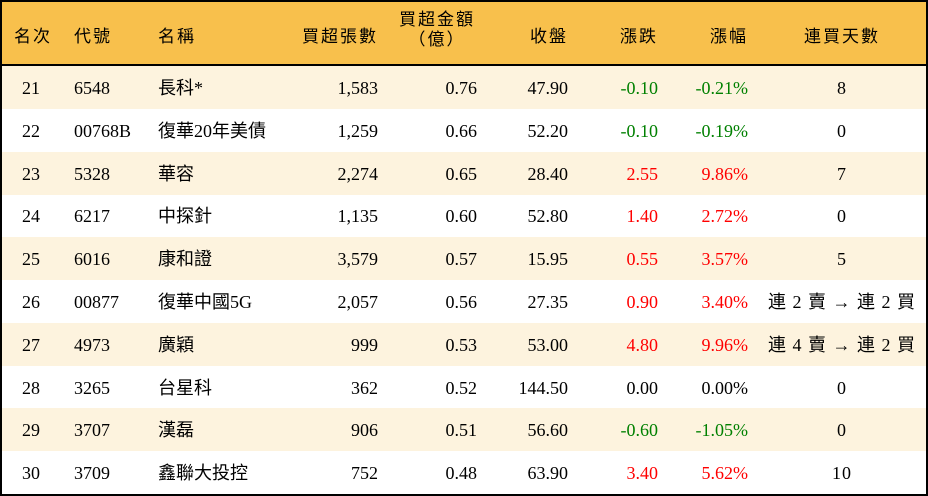  I want to click on table-row: 28 3265 台星科 362 0.52 144.50 0.00 0.00% 0, so click(464, 387).